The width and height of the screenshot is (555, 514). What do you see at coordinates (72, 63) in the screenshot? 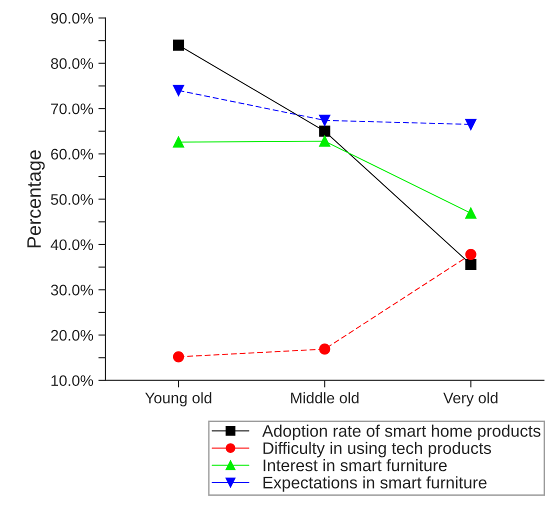
I see `y-tick-label: 80.0%` at bounding box center [72, 63].